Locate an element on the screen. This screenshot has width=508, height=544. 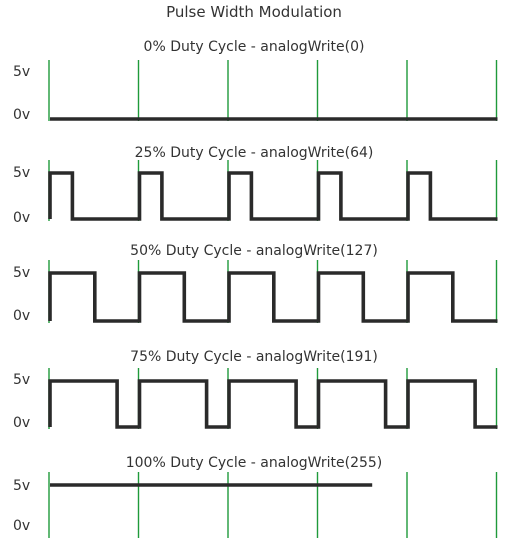
ylabel-high-0: 5v is located at coordinates (22, 72).